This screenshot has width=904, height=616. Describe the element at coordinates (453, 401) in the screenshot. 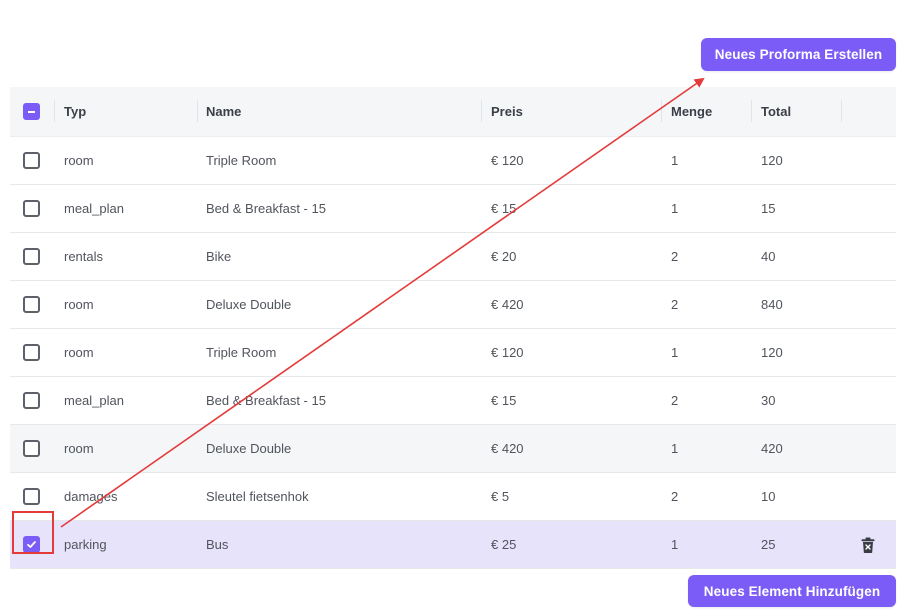

I see `table-row: meal_plan Bed & Breakfast - 15 € 15 2 30` at that location.